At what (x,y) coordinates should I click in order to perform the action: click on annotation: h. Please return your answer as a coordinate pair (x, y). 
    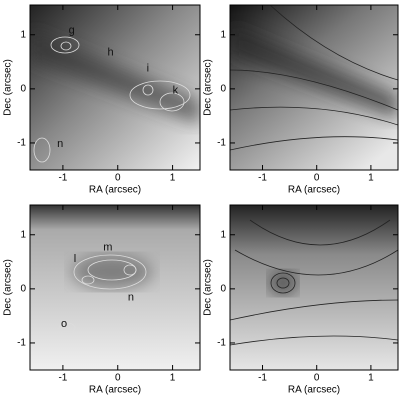
    Looking at the image, I should click on (111, 53).